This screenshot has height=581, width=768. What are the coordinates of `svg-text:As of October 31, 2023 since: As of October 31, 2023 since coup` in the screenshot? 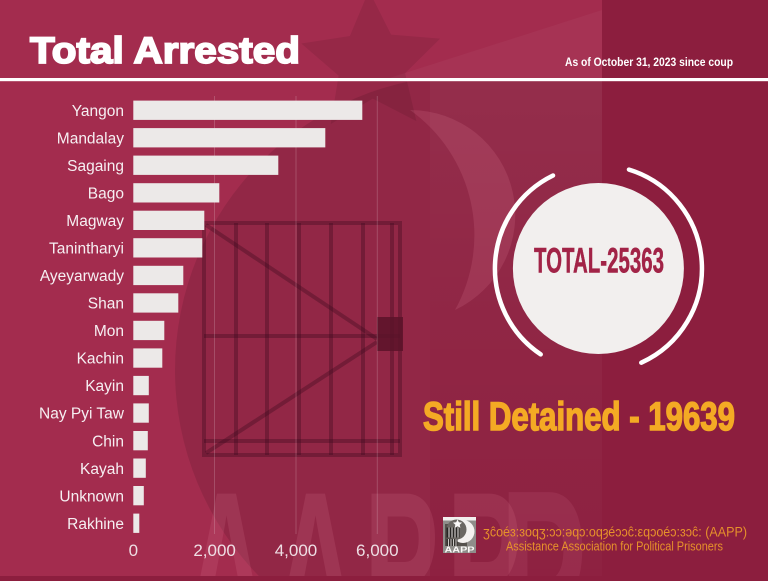 It's located at (649, 63).